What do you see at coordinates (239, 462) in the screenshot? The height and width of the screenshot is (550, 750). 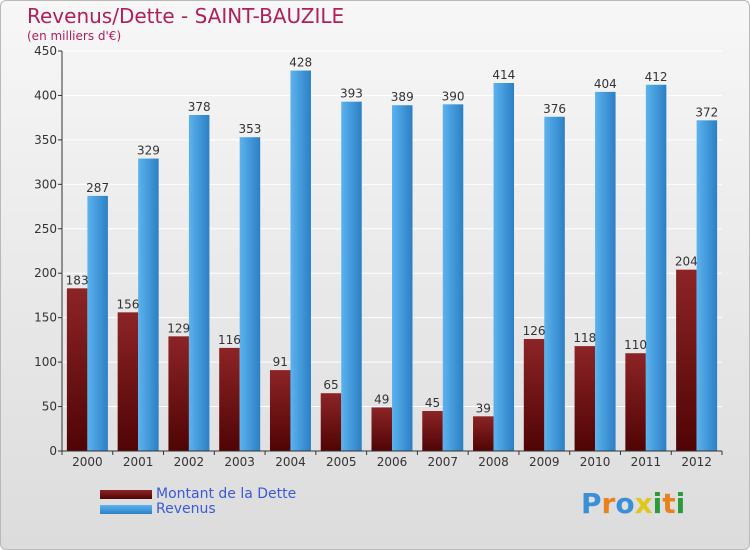 I see `x-tick-label: 2003` at bounding box center [239, 462].